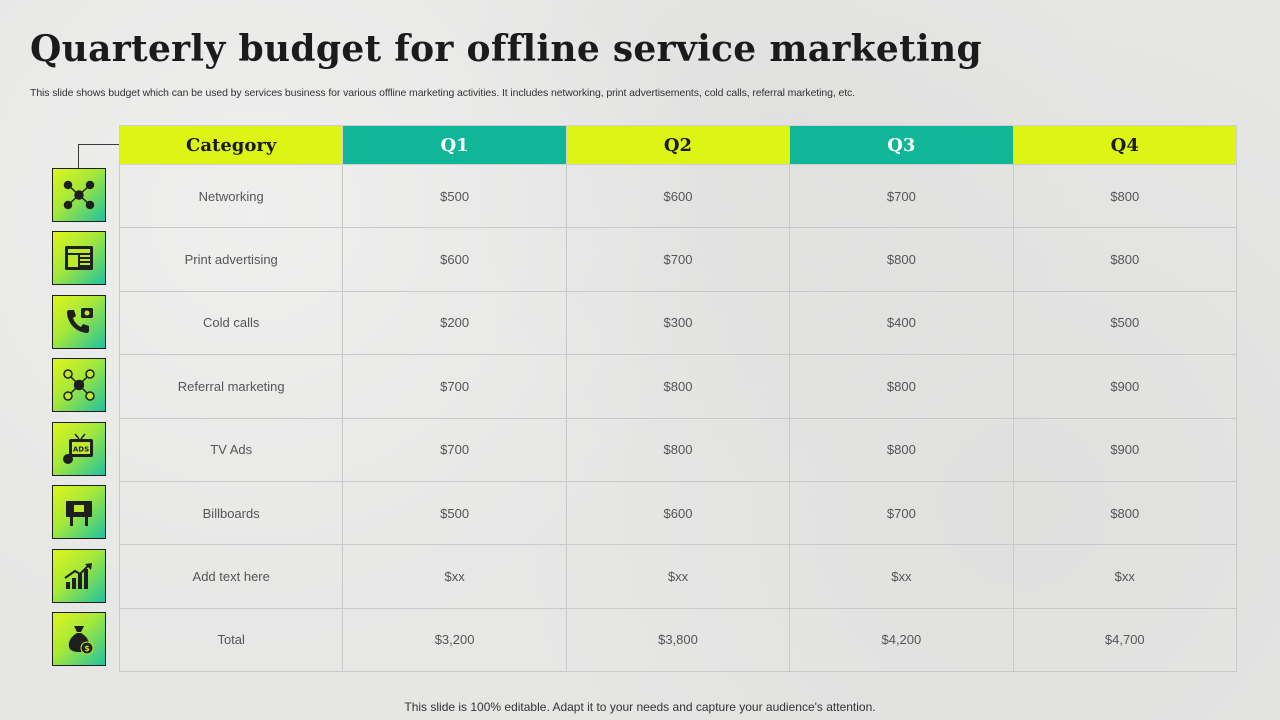 The image size is (1280, 720). I want to click on category-cell: Print advertising, so click(231, 259).